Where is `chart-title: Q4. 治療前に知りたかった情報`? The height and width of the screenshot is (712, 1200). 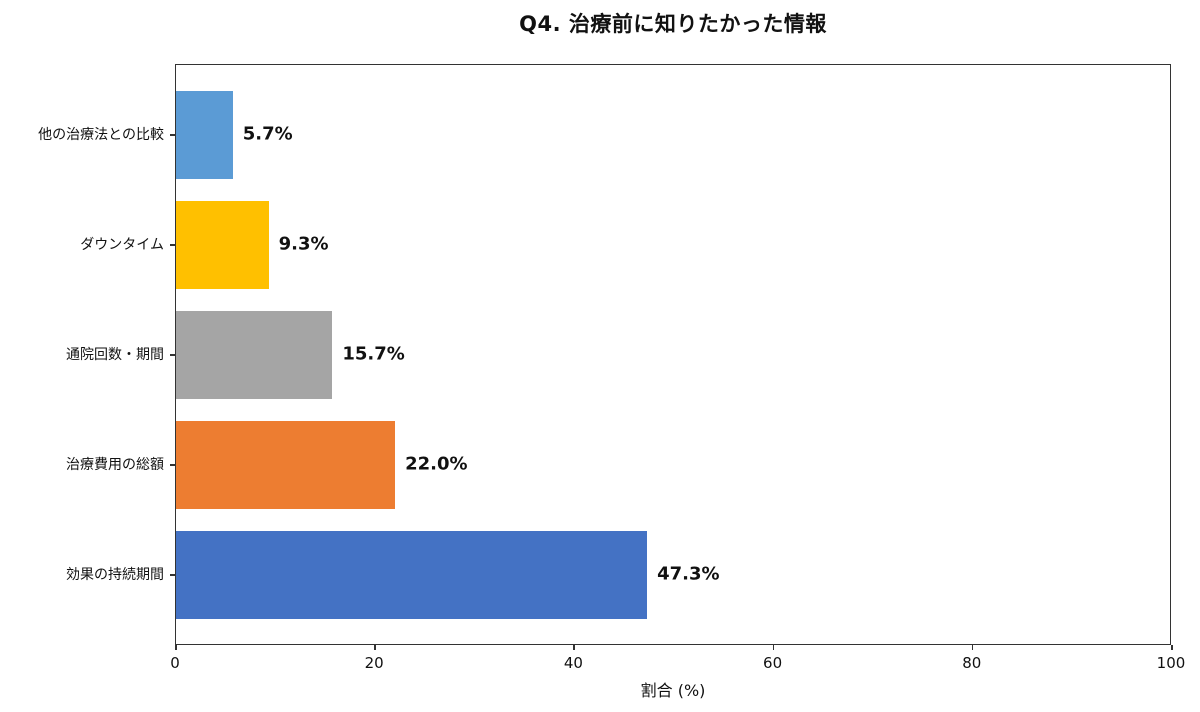
chart-title: Q4. 治療前に知りたかった情報 is located at coordinates (673, 24).